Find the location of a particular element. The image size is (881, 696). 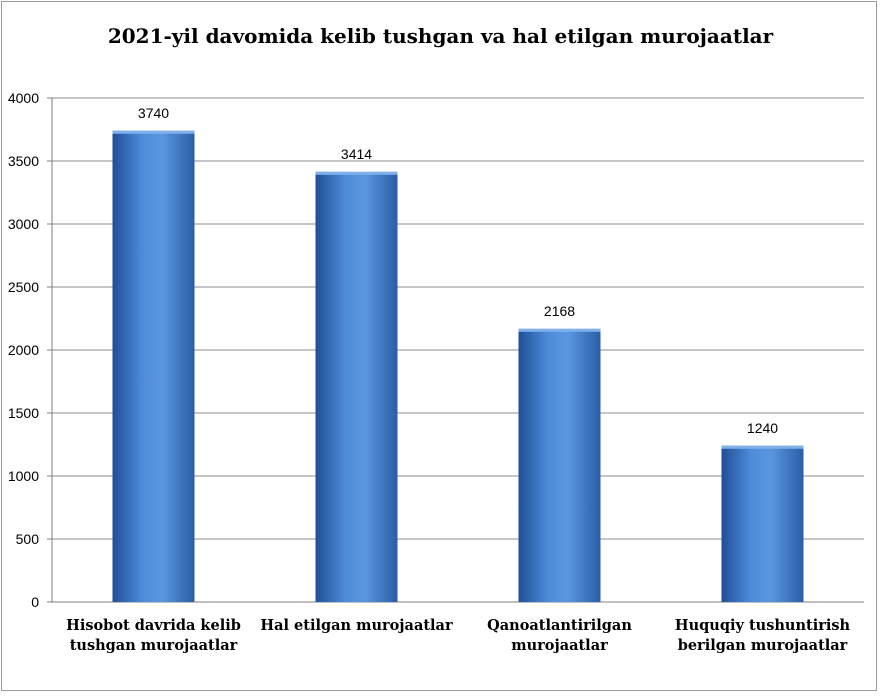

data-label: 3414 is located at coordinates (356, 154).